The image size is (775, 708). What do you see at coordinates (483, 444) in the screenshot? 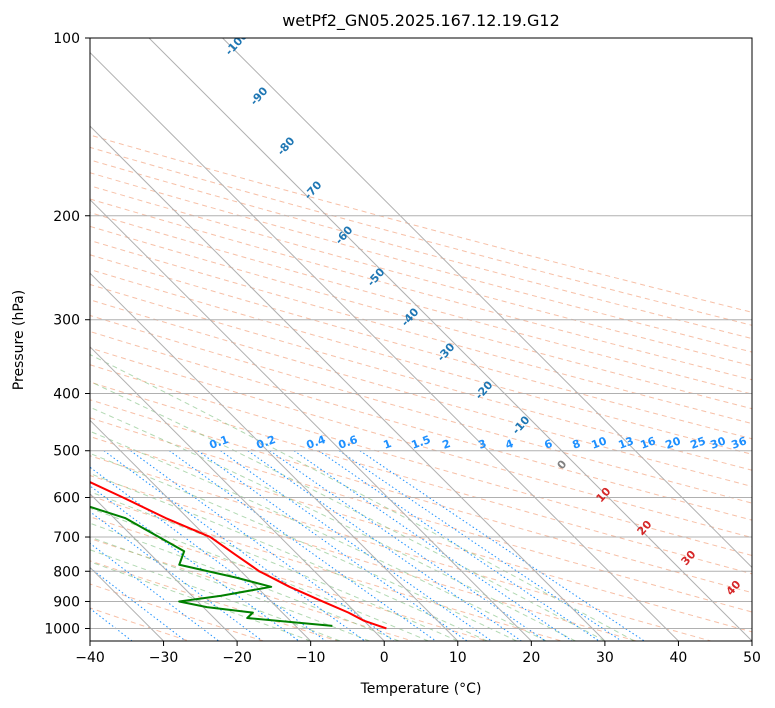
I see `mixing-ratio-label: 3` at bounding box center [483, 444].